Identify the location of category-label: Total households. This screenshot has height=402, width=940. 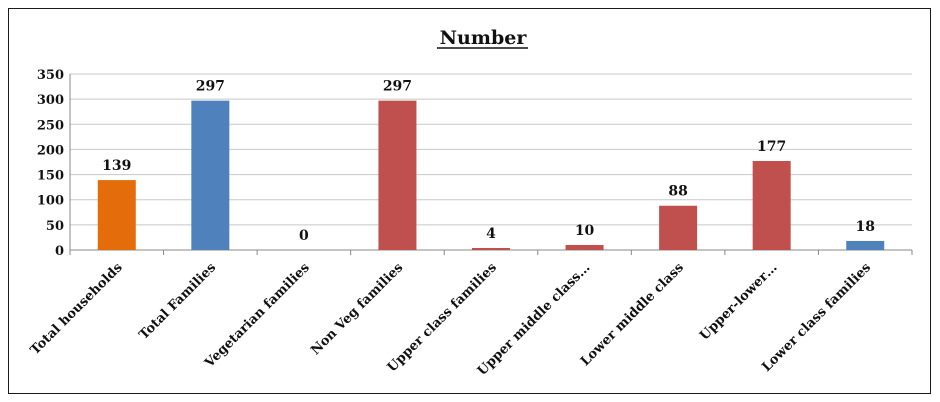
(77, 309).